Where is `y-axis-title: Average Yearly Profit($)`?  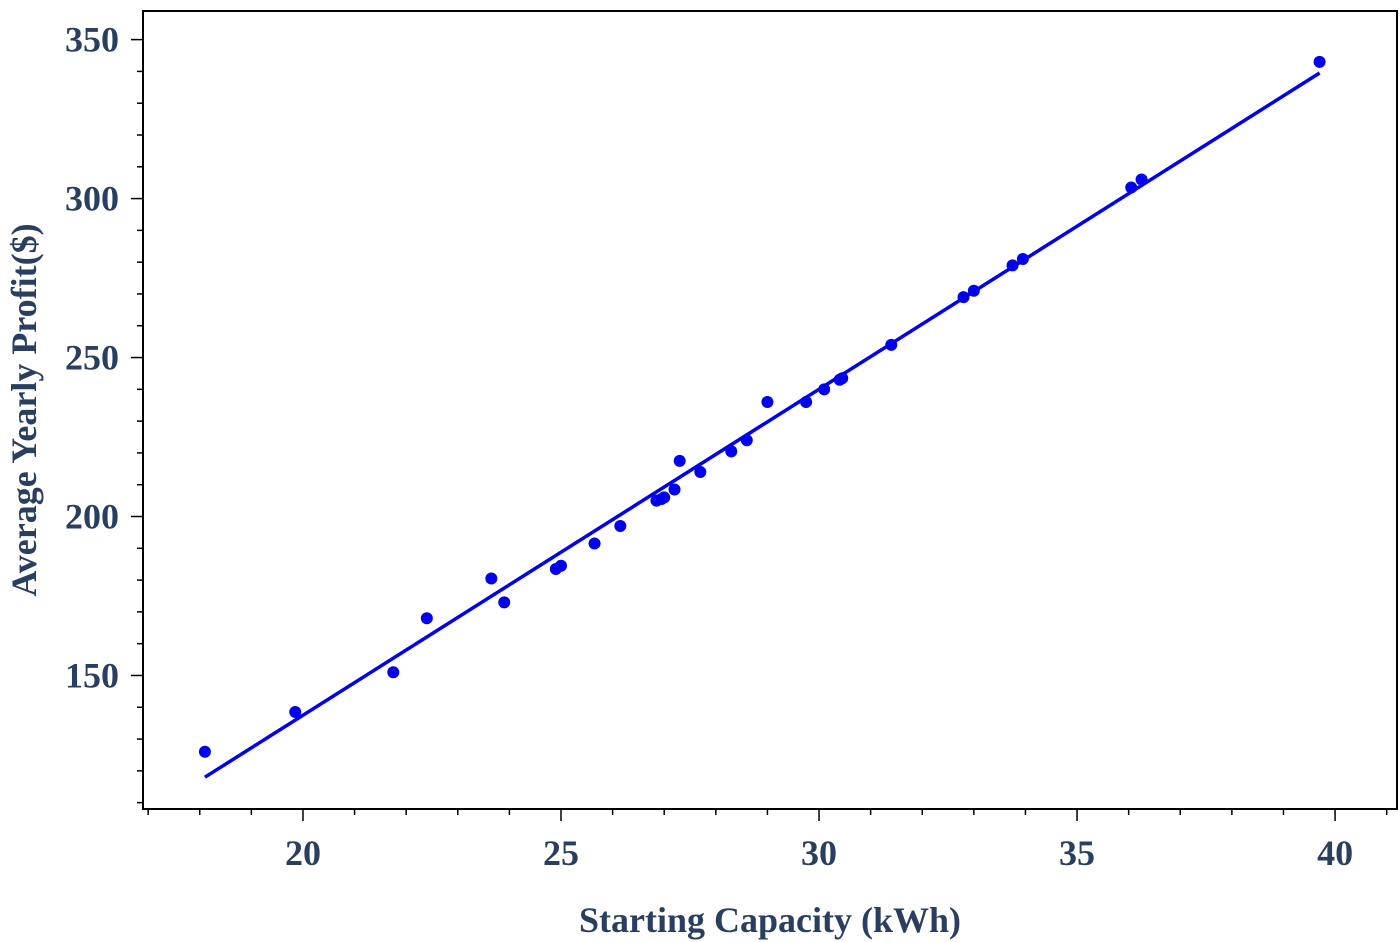
y-axis-title: Average Yearly Profit($) is located at coordinates (24, 409).